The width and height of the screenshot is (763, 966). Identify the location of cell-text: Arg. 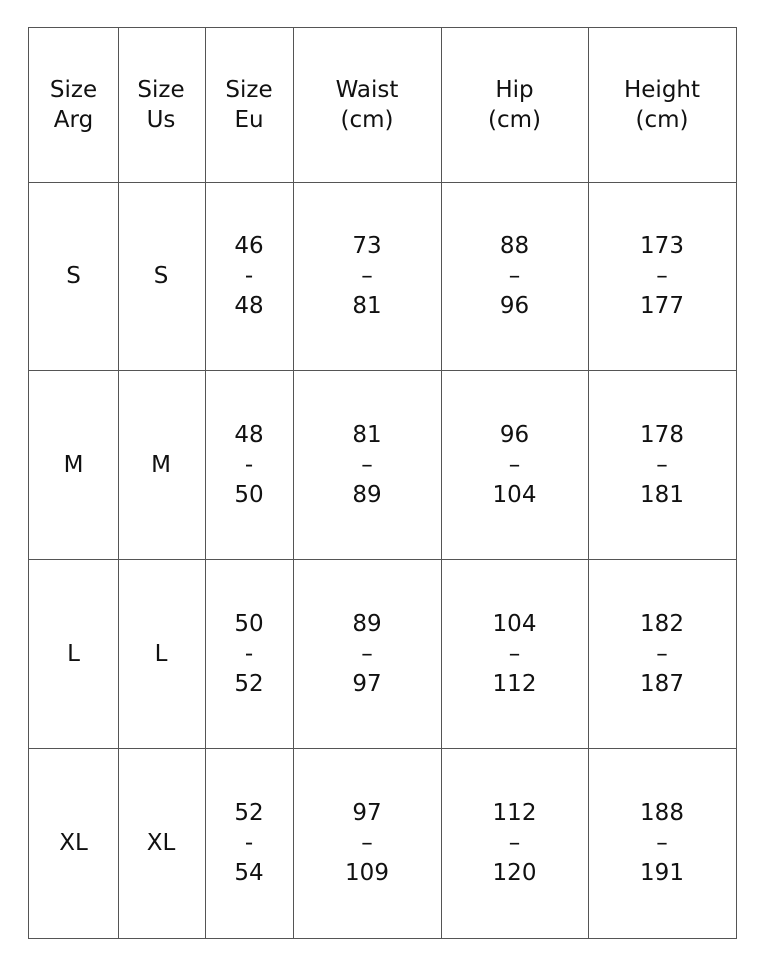
(73, 120).